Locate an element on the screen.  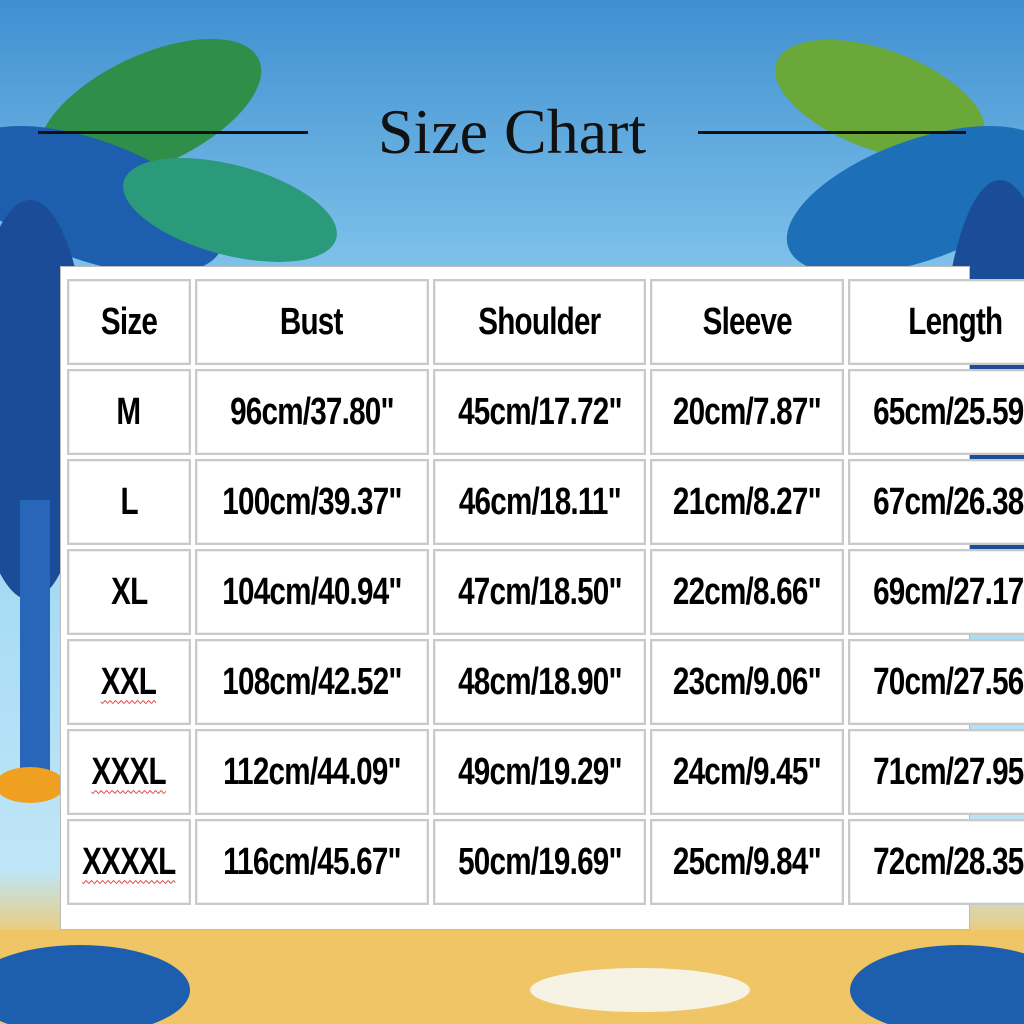
size-cell: XL is located at coordinates (129, 592).